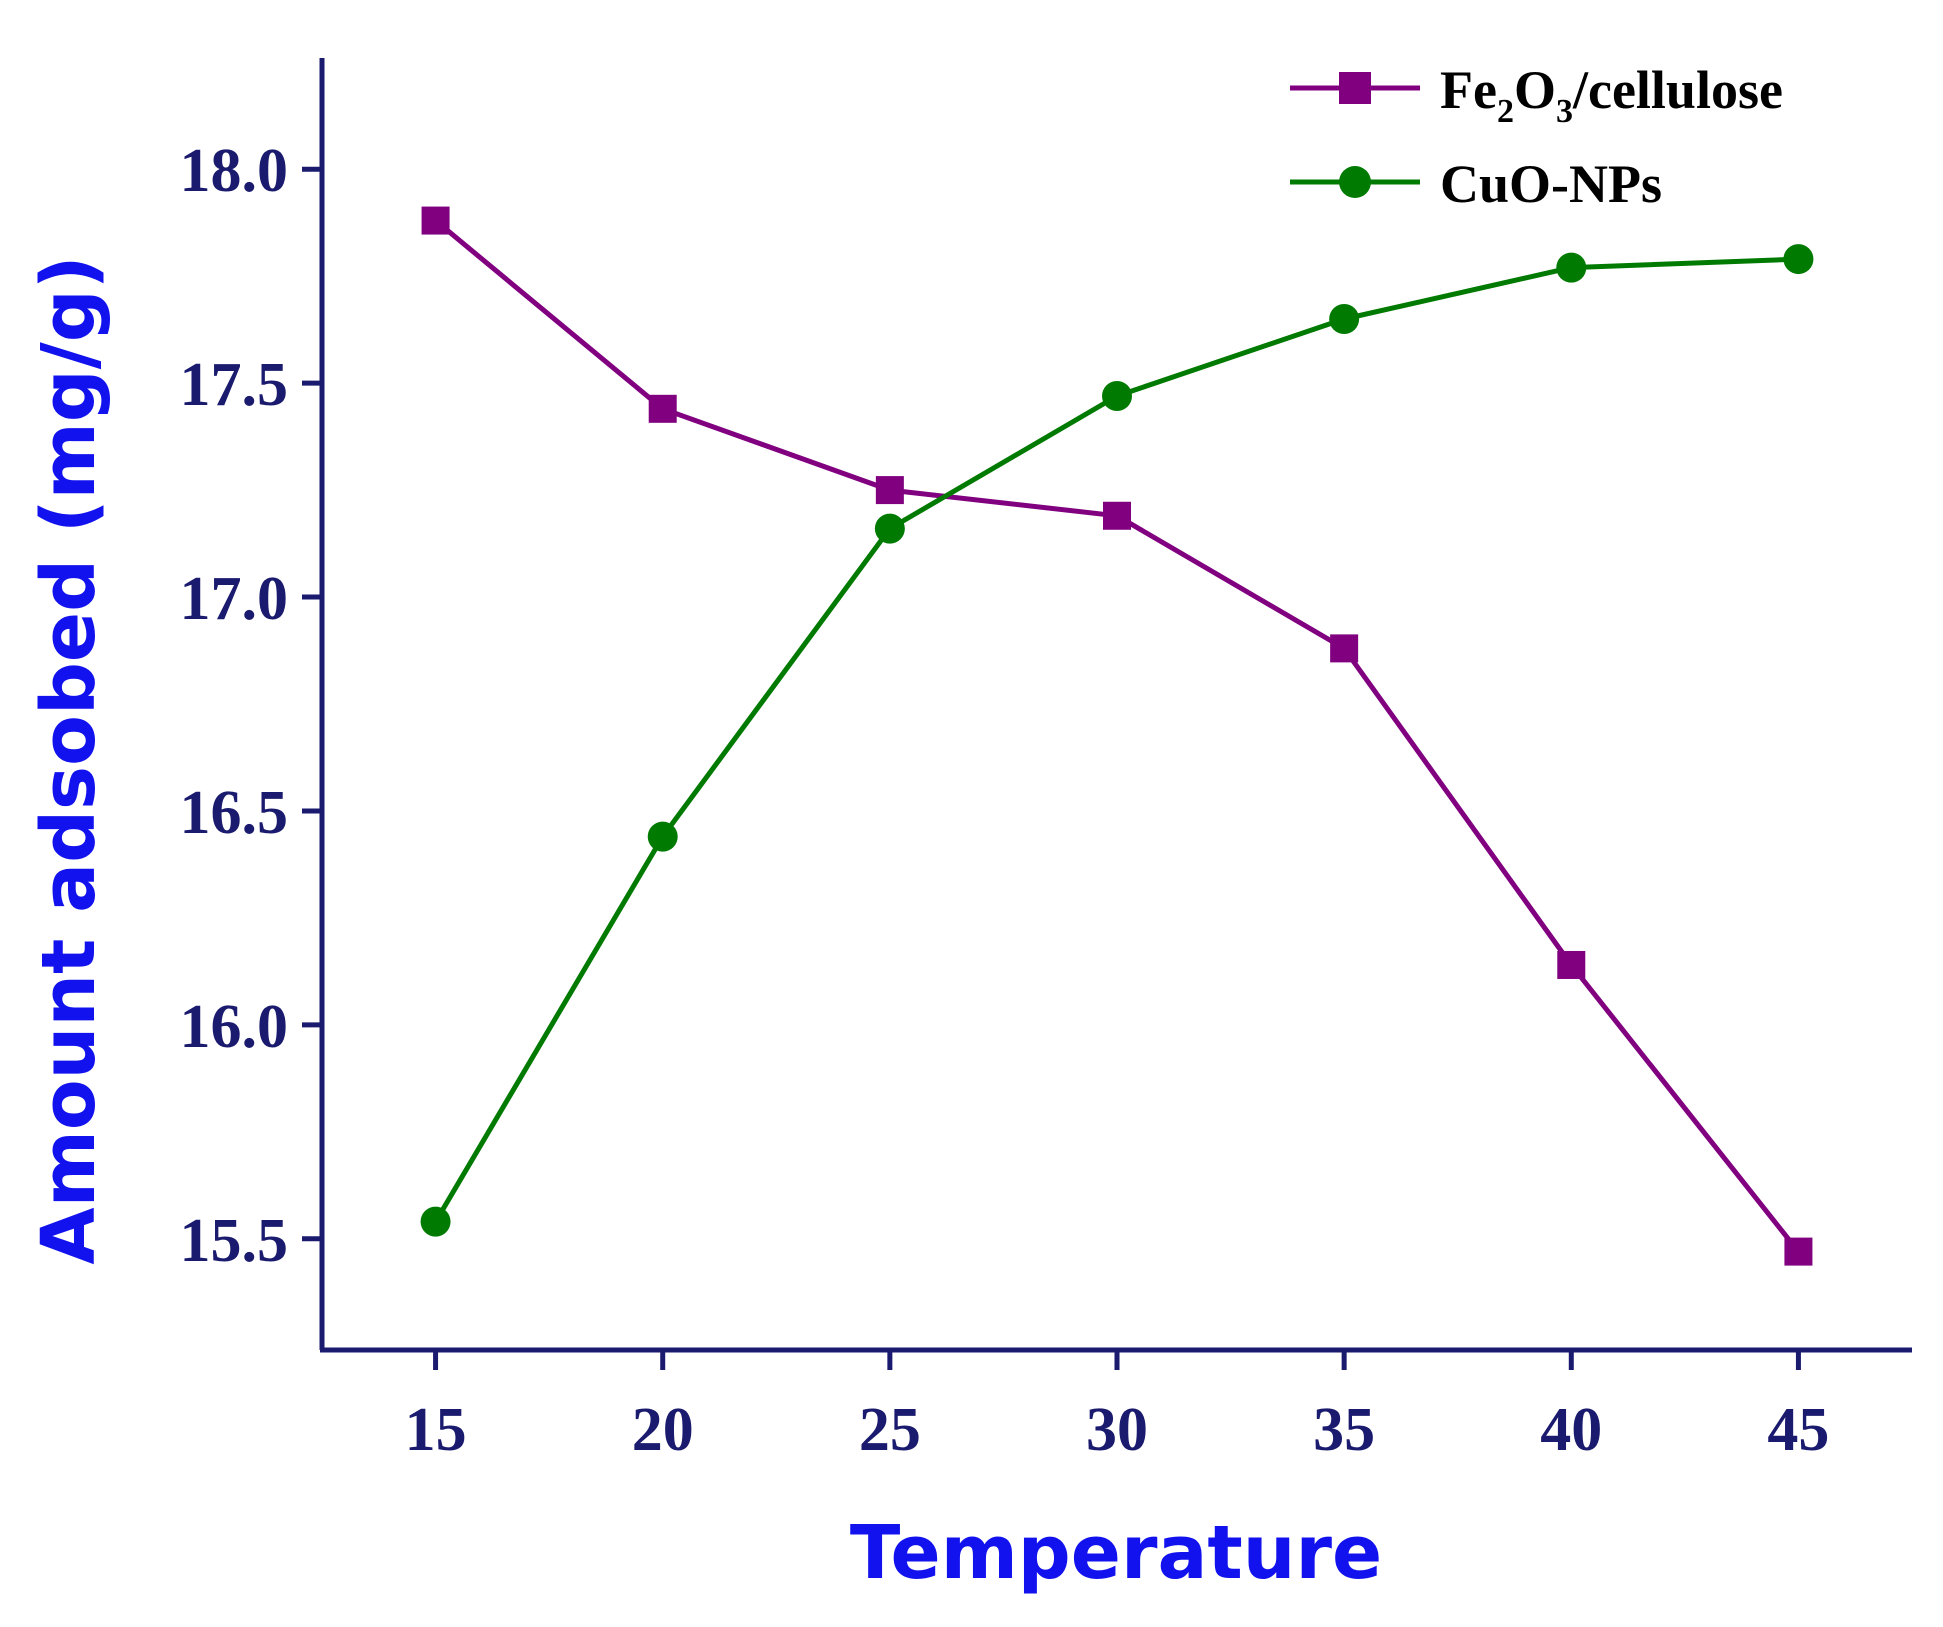 Image resolution: width=1943 pixels, height=1627 pixels. What do you see at coordinates (234, 599) in the screenshot?
I see `y-tick-label: 17.0` at bounding box center [234, 599].